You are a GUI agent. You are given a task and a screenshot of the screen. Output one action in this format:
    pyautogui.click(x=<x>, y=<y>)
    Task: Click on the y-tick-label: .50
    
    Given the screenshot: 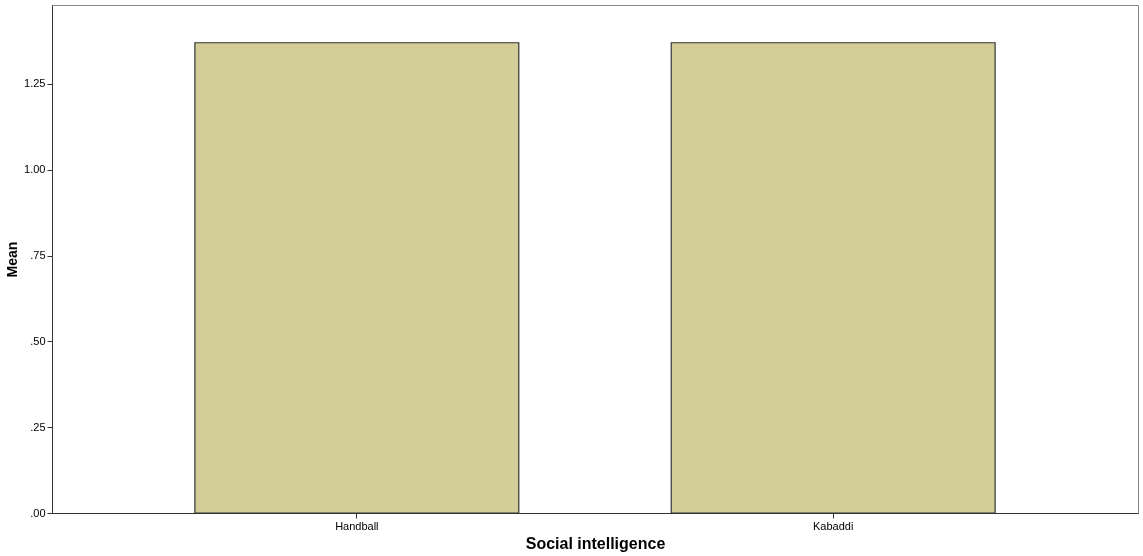 What is the action you would take?
    pyautogui.click(x=38, y=340)
    